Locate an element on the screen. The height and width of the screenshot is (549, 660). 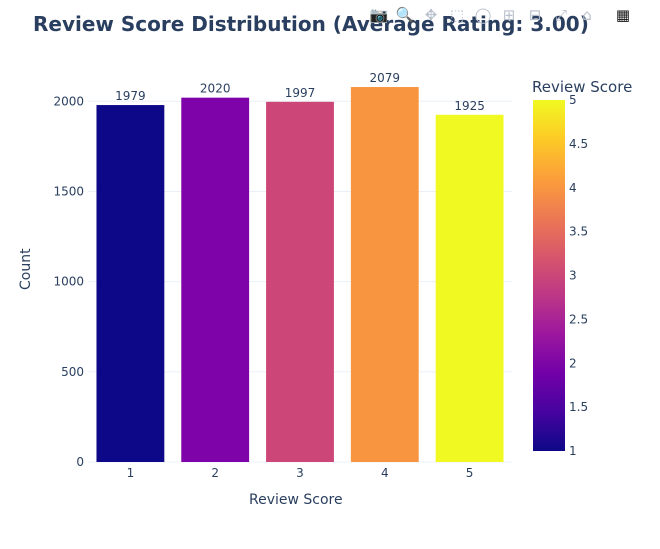
home-icon: ⌂ is located at coordinates (587, 15).